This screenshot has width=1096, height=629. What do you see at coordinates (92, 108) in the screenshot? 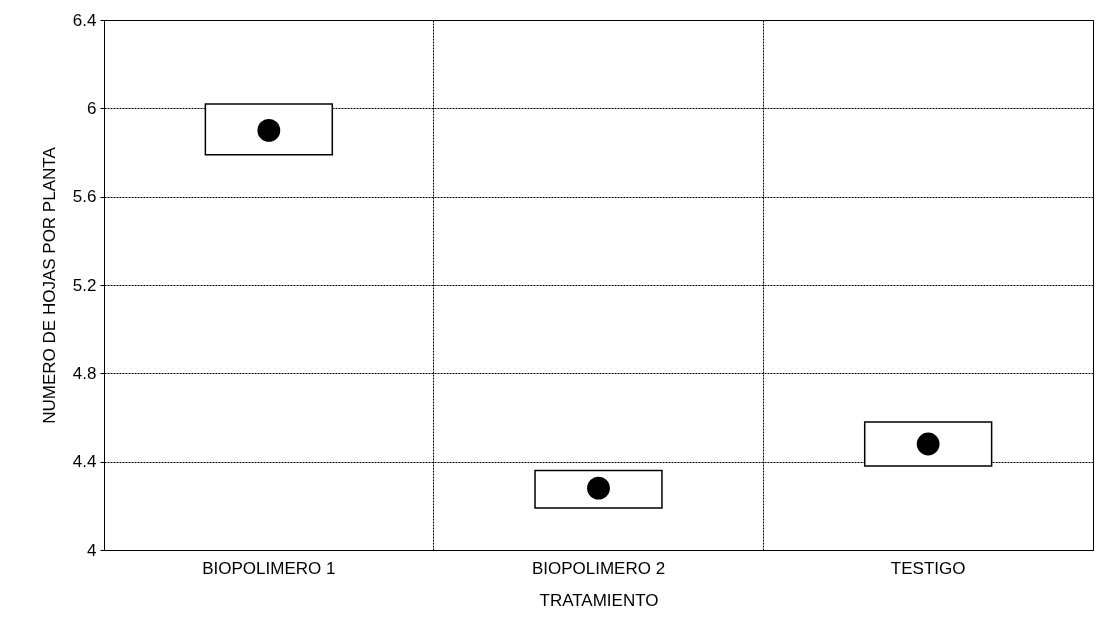
I see `y-tick-label: 6` at bounding box center [92, 108].